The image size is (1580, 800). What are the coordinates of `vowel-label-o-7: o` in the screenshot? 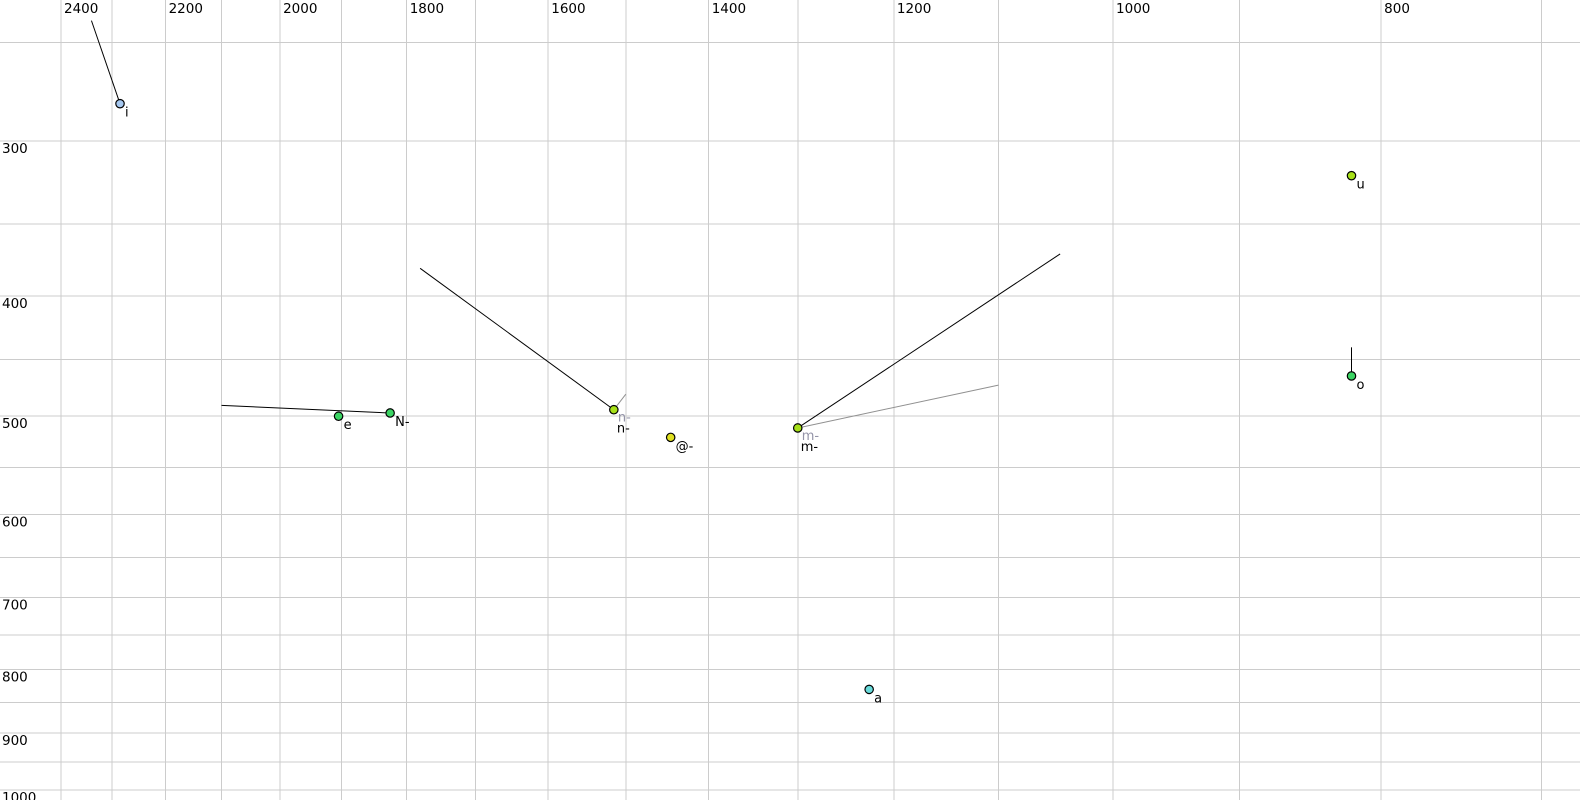 It's located at (1360, 385).